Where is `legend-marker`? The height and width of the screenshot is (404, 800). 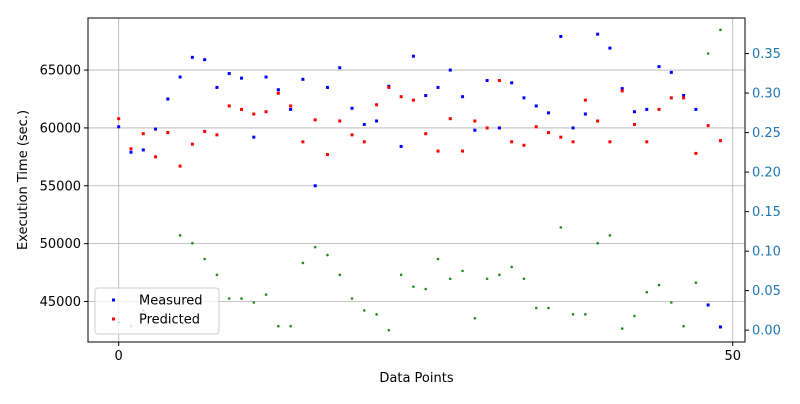
legend-marker is located at coordinates (113, 319).